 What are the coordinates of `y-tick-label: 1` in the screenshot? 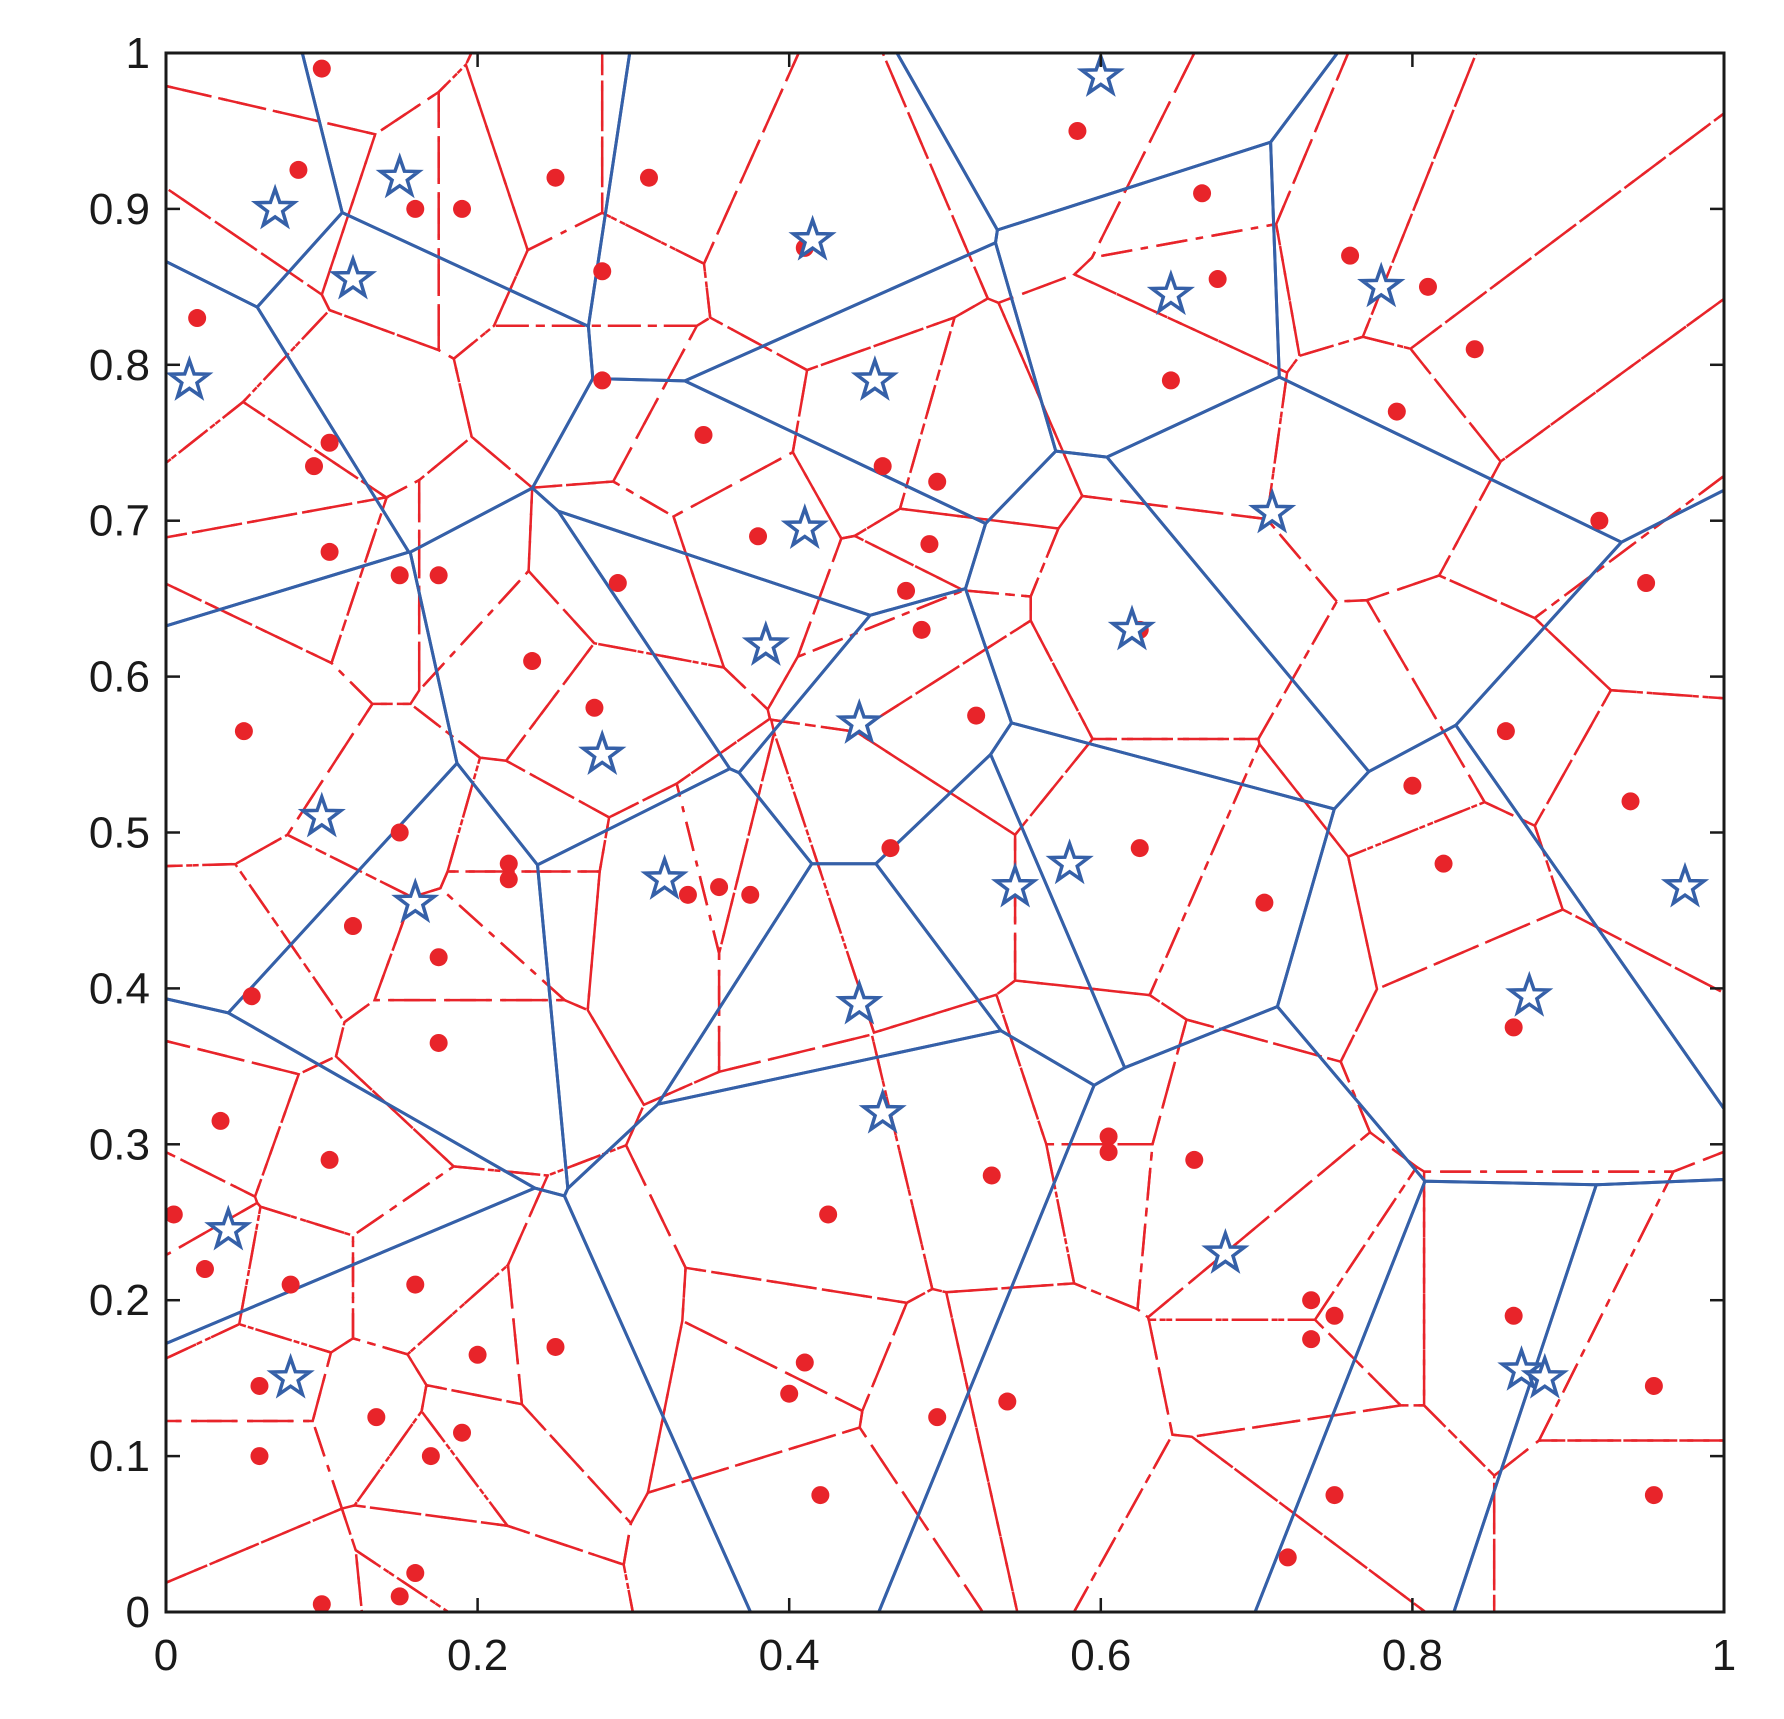 It's located at (138, 53).